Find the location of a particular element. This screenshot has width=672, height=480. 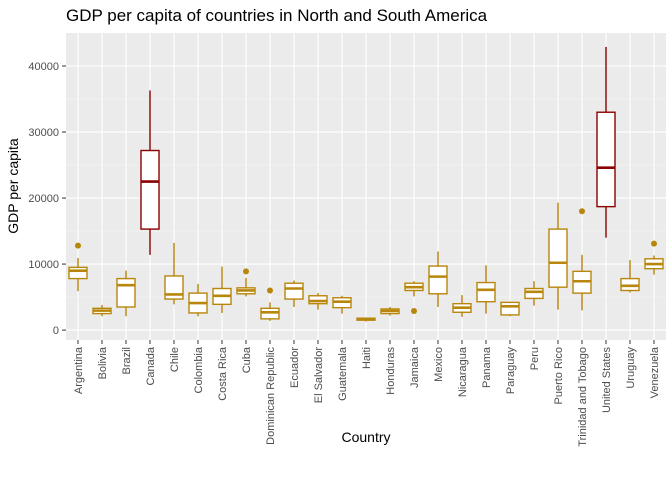

box-panama is located at coordinates (486, 289).